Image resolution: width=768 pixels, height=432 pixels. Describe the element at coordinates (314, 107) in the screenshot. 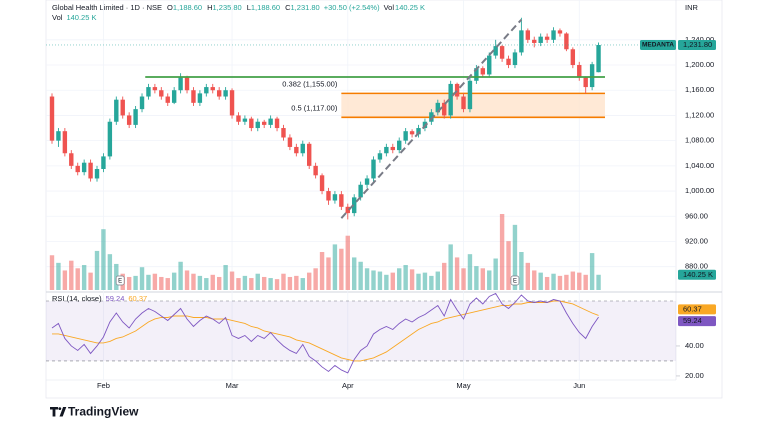

I see `fib-label: 0.5 (1,117.00)` at that location.